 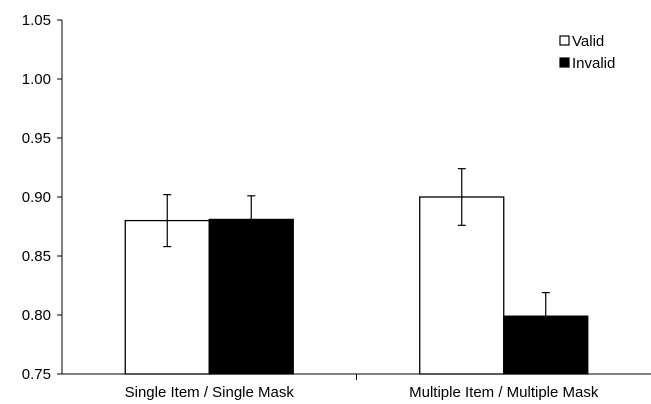 I want to click on y-tick-label: 0.95, so click(x=36, y=138).